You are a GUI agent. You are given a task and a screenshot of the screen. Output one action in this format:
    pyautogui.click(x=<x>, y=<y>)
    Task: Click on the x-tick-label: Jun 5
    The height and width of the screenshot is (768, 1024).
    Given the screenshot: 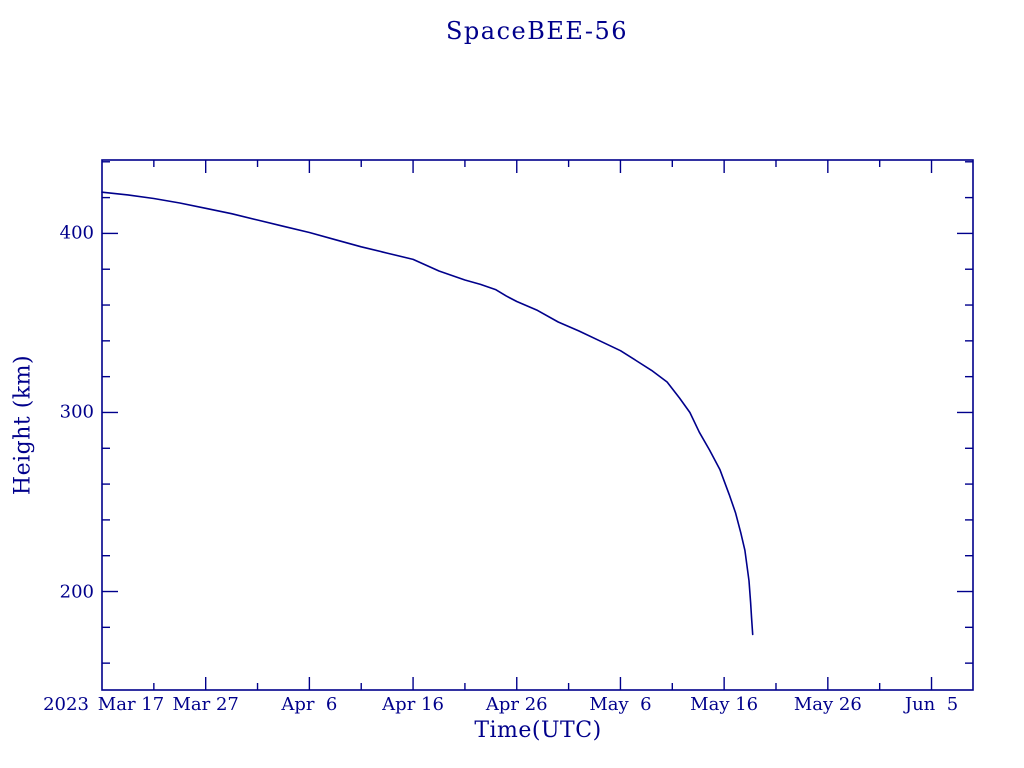 What is the action you would take?
    pyautogui.click(x=931, y=704)
    